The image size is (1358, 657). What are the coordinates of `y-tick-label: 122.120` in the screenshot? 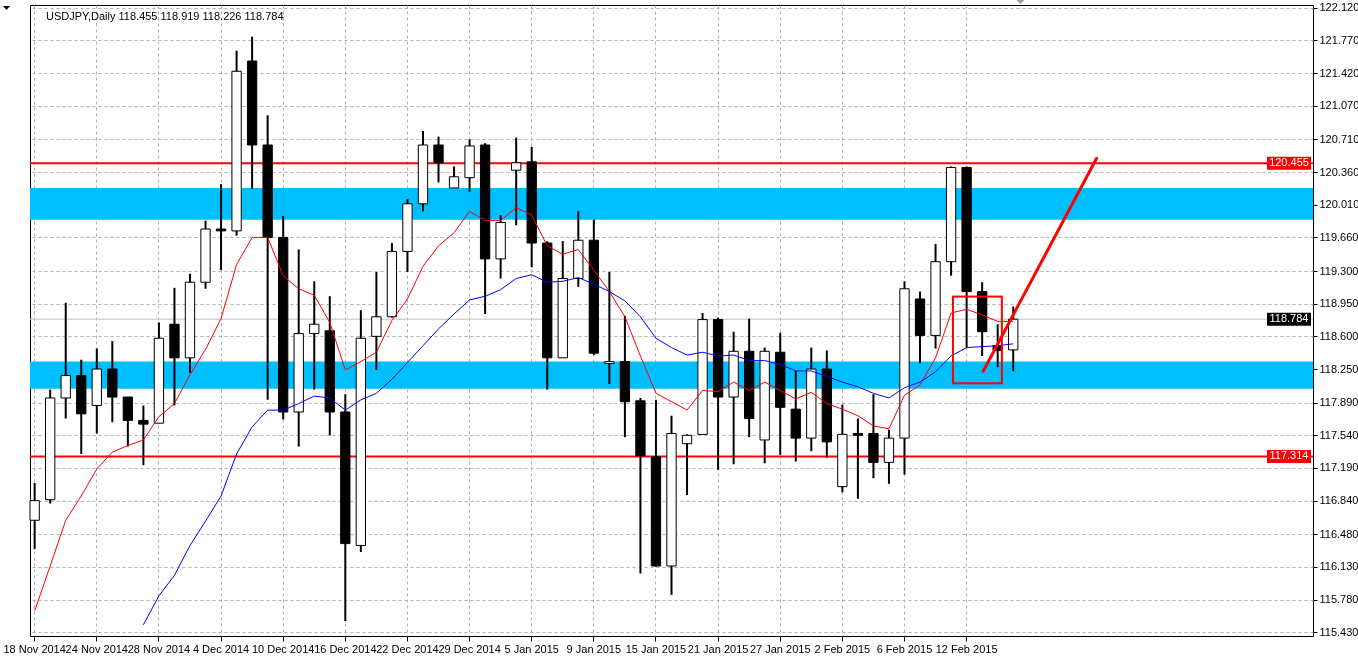 It's located at (1338, 7).